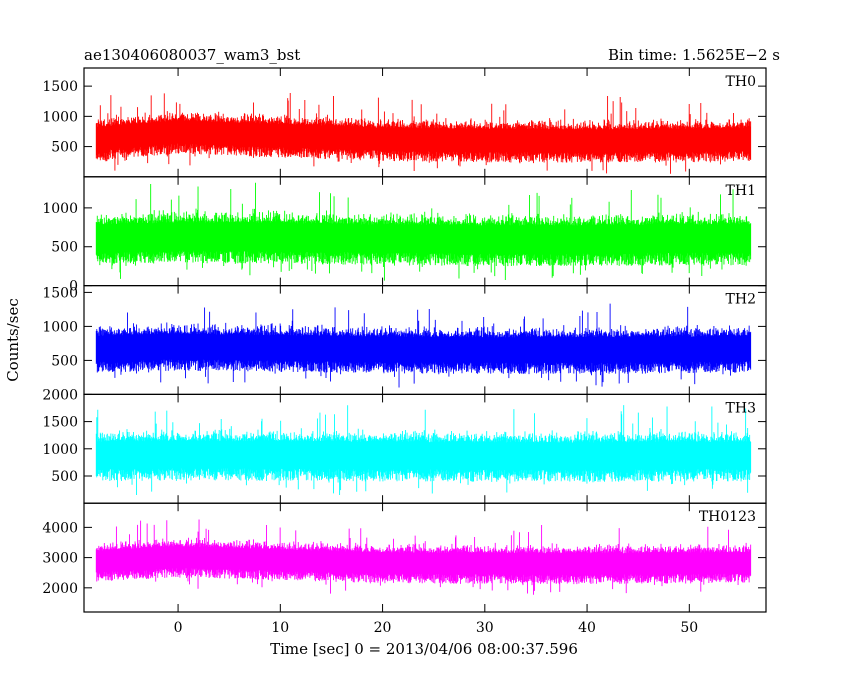 This screenshot has width=850, height=680. What do you see at coordinates (741, 408) in the screenshot?
I see `panel-label: TH3` at bounding box center [741, 408].